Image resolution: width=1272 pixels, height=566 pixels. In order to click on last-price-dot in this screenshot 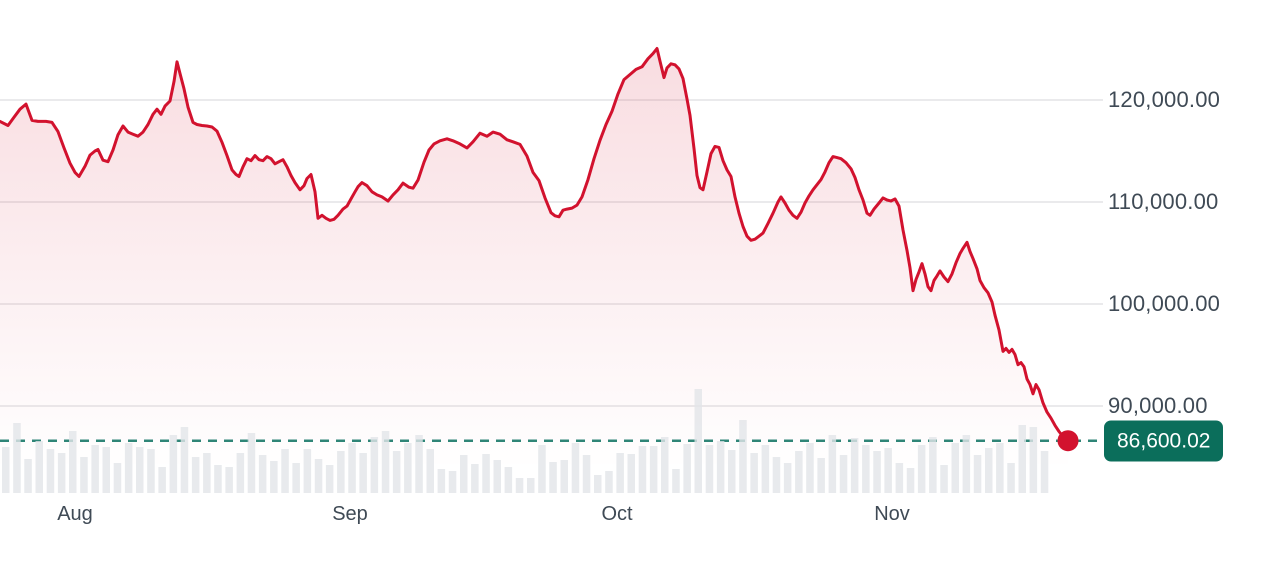, I will do `click(1068, 441)`.